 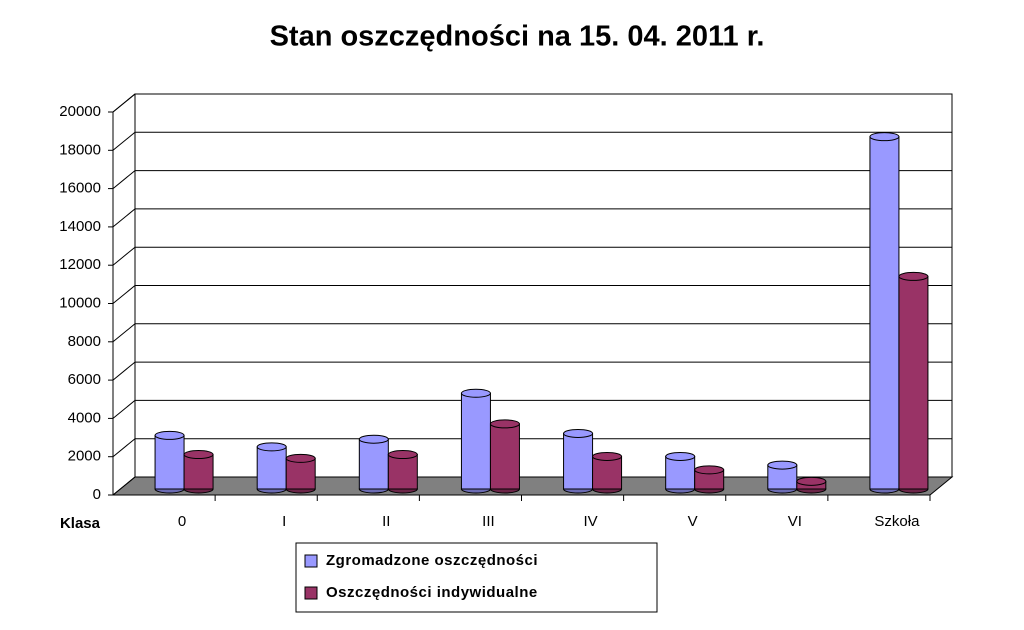 What do you see at coordinates (517, 37) in the screenshot?
I see `chart-title: Stan oszczędności na 15. 04. 2011 r.` at bounding box center [517, 37].